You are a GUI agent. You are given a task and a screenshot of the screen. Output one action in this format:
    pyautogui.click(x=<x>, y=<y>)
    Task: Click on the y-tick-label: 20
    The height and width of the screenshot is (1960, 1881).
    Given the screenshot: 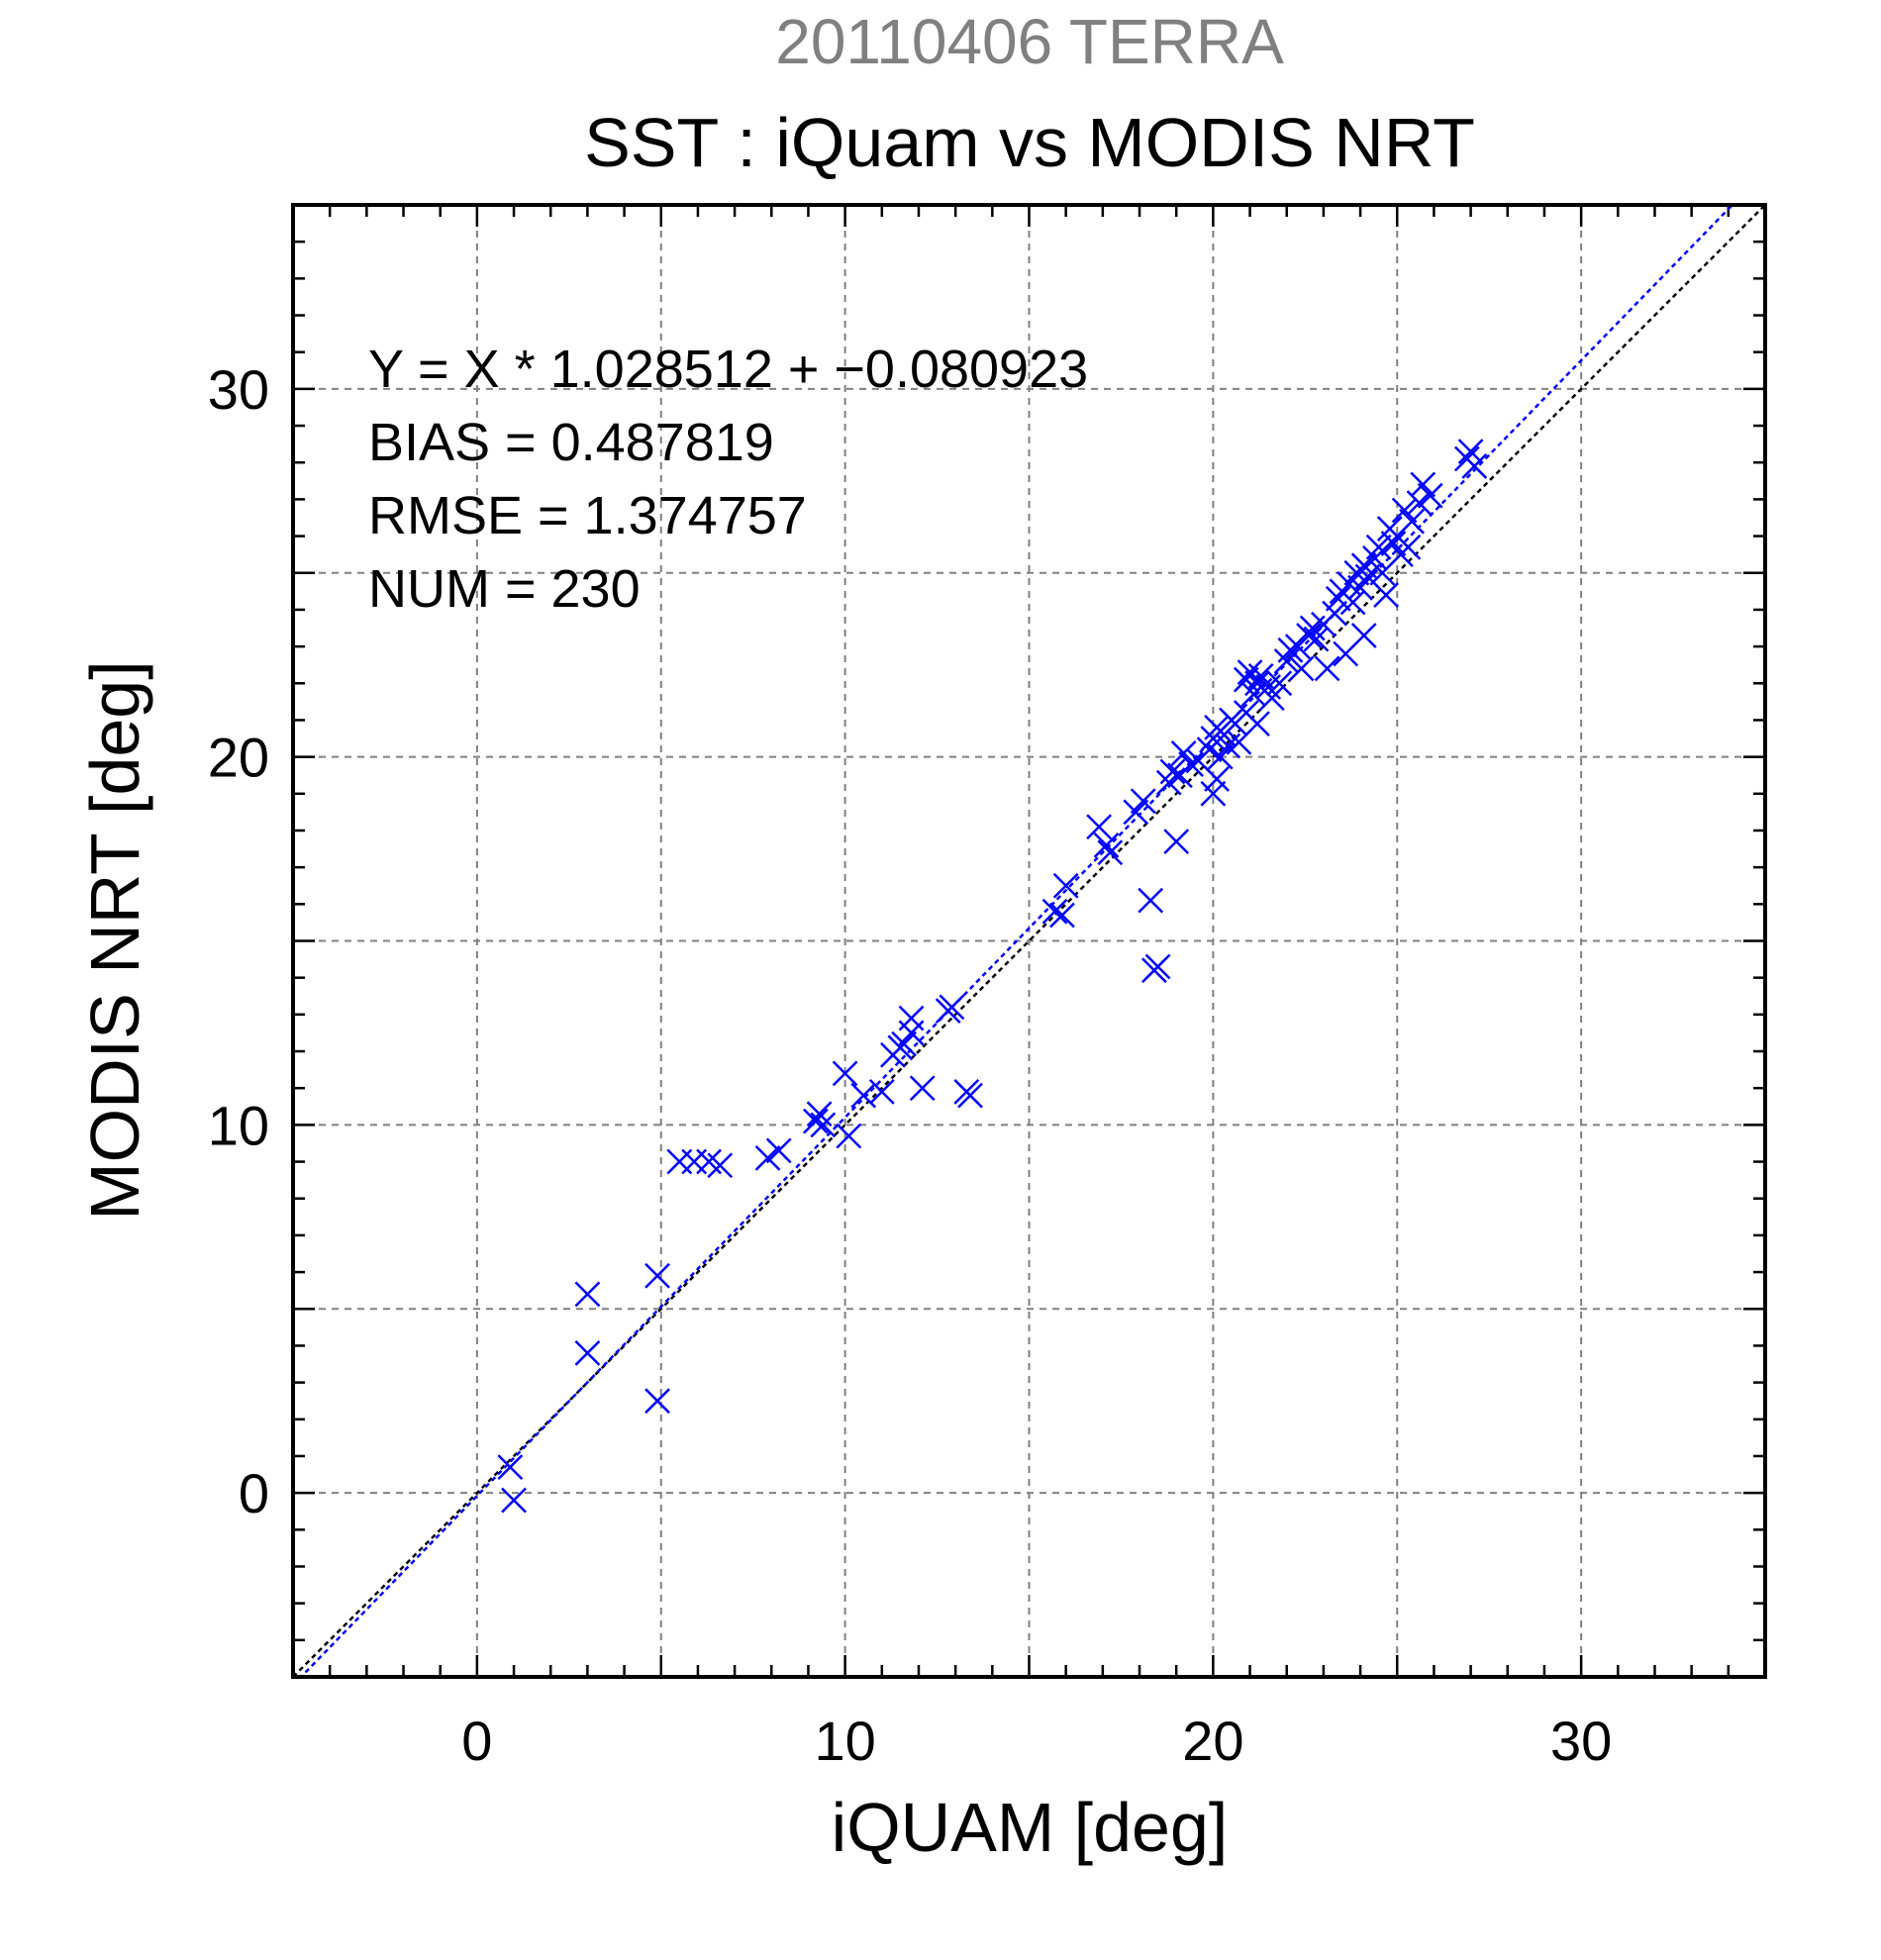 What is the action you would take?
    pyautogui.click(x=239, y=758)
    